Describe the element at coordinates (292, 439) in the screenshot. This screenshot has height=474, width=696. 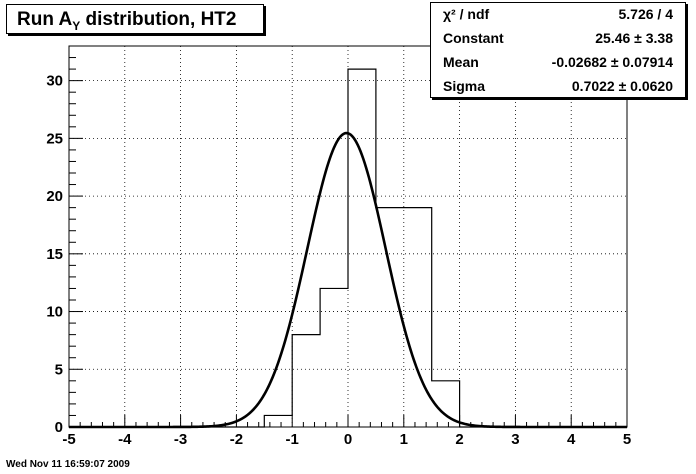
I see `x-tick-label: -1` at that location.